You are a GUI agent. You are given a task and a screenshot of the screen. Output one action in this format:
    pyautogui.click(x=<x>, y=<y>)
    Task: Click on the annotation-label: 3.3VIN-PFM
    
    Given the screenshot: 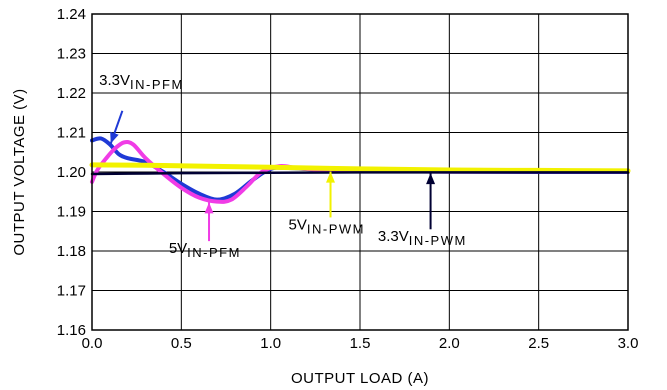 What is the action you would take?
    pyautogui.click(x=141, y=82)
    